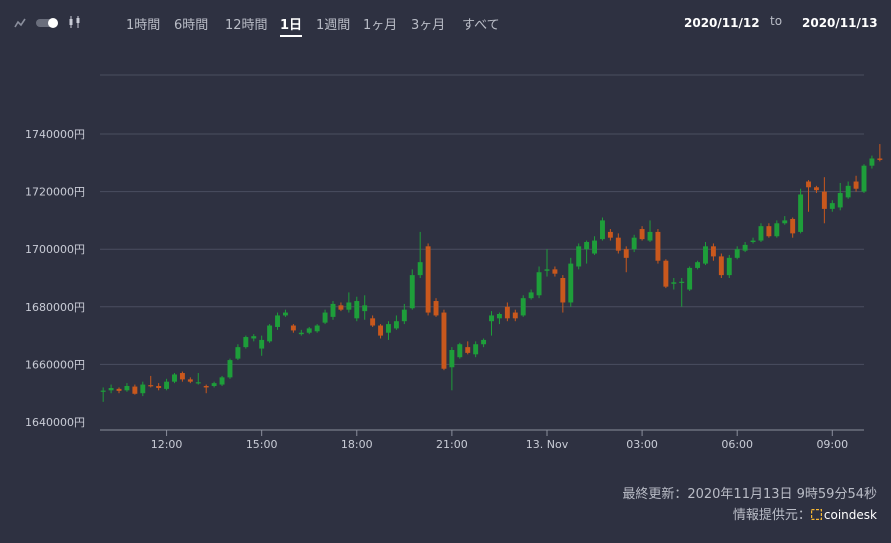 The image size is (891, 543). Describe the element at coordinates (642, 444) in the screenshot. I see `x-tick-label: 03:00` at that location.